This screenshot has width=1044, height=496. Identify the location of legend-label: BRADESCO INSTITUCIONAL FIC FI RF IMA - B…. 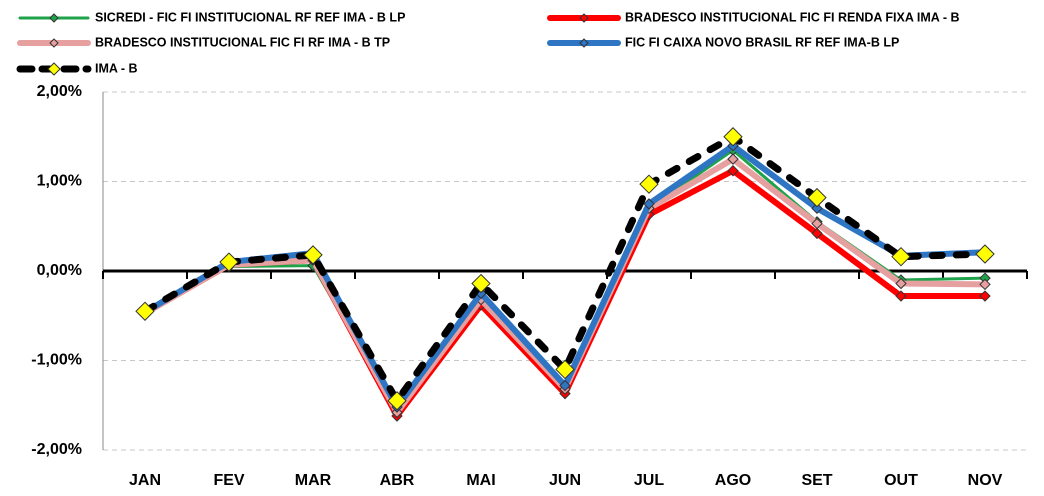
(242, 42).